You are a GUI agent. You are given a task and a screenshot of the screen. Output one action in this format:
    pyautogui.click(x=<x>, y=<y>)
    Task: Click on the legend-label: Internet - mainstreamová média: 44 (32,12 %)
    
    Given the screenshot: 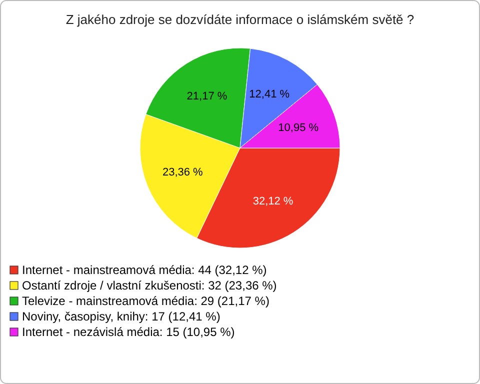 What is the action you would take?
    pyautogui.click(x=144, y=270)
    